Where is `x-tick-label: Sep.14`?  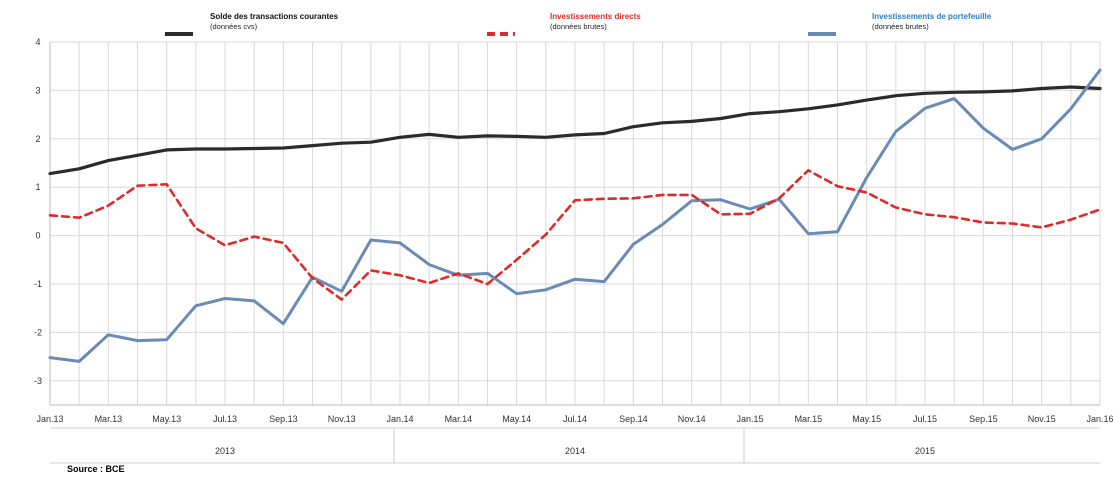
x-tick-label: Sep.14 is located at coordinates (633, 419).